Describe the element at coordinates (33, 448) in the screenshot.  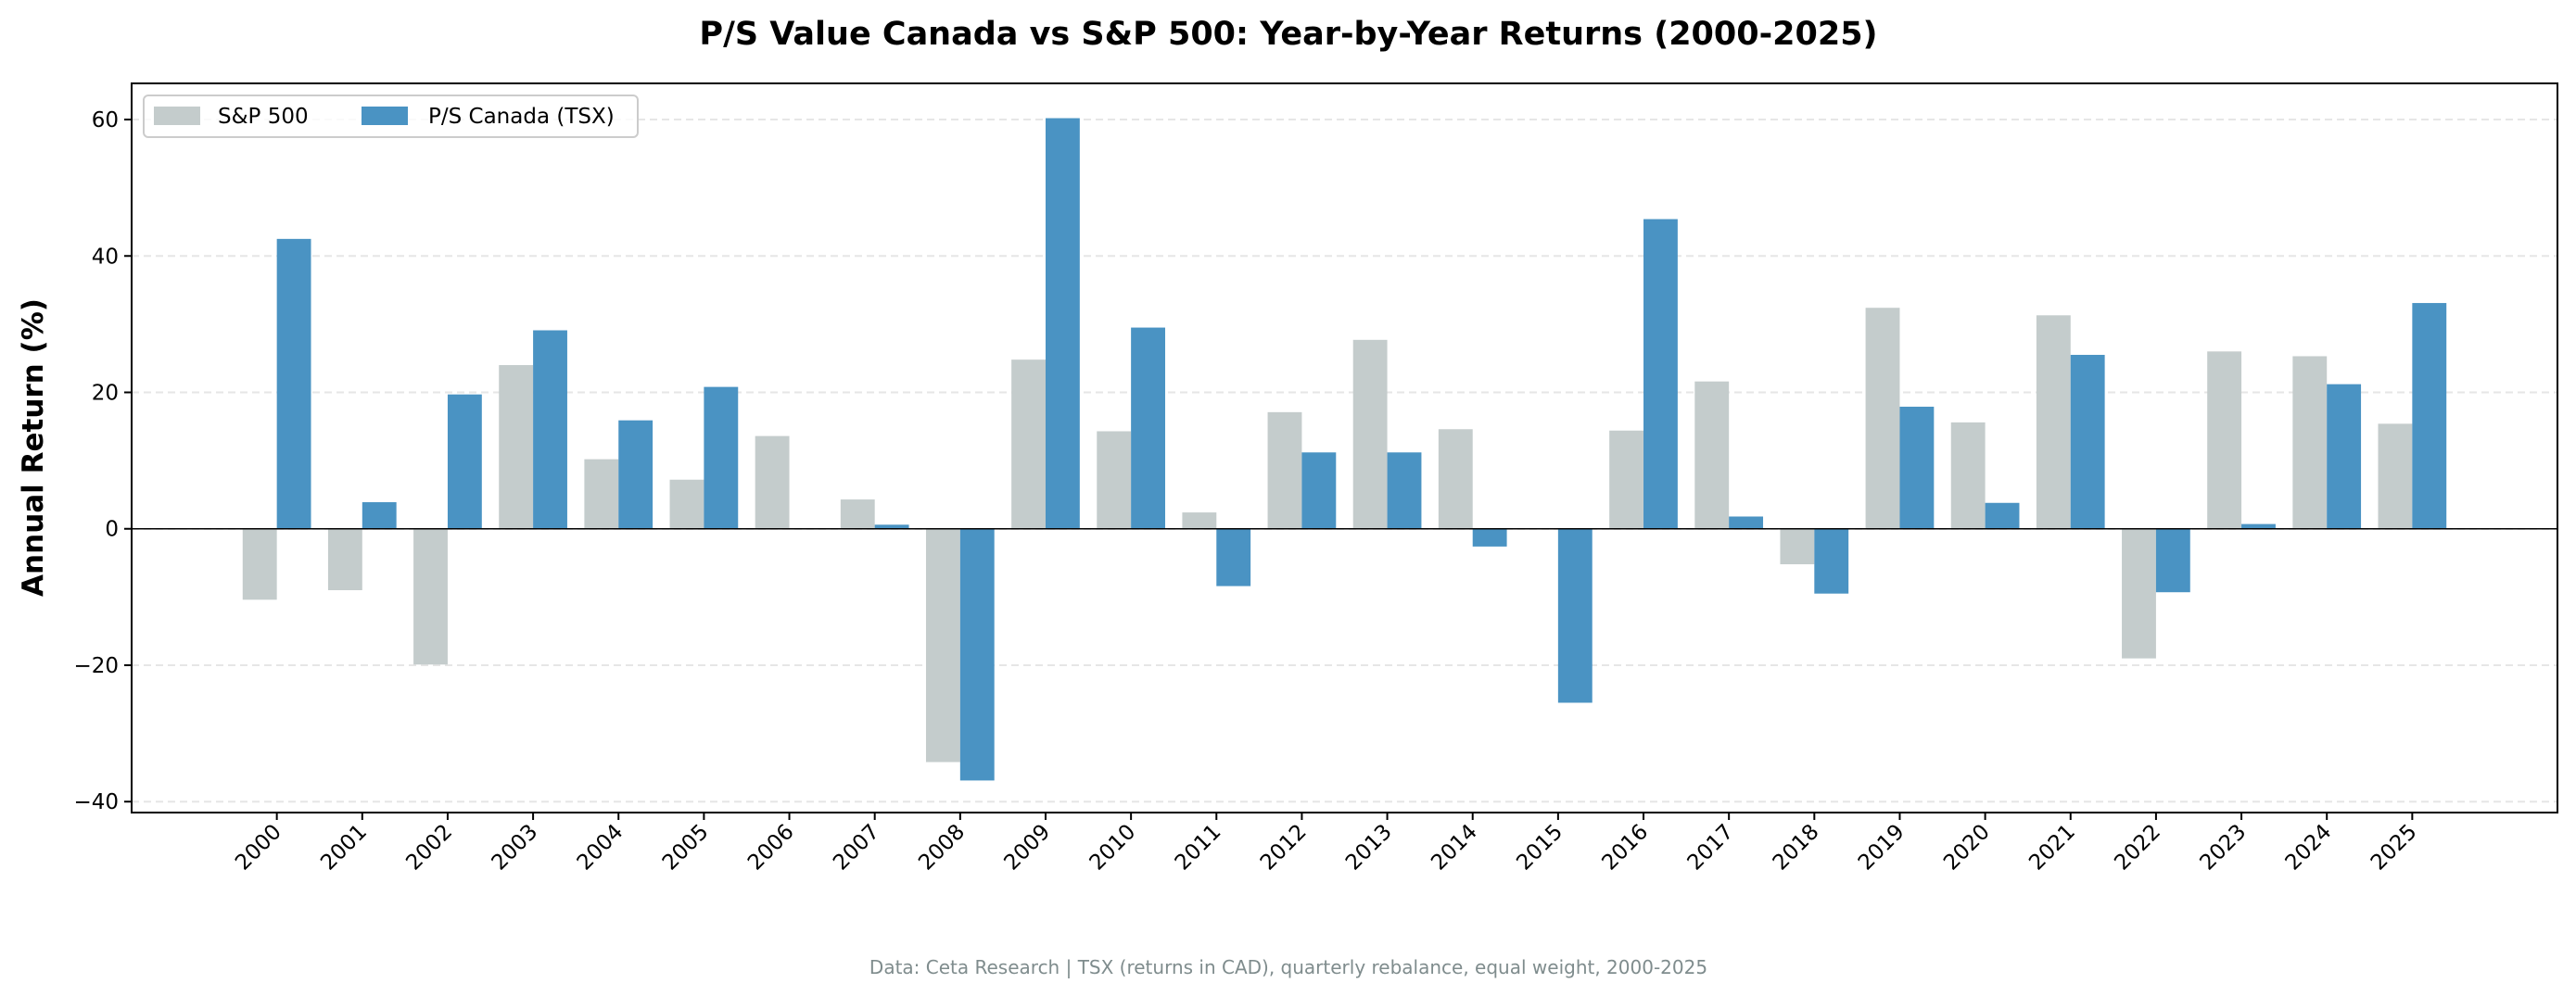
I see `y-axis-label: Annual Return (%)` at that location.